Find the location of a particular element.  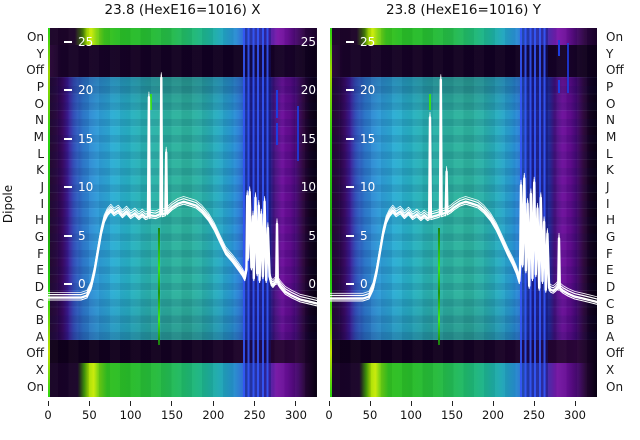

row-label: K is located at coordinates (610, 170).